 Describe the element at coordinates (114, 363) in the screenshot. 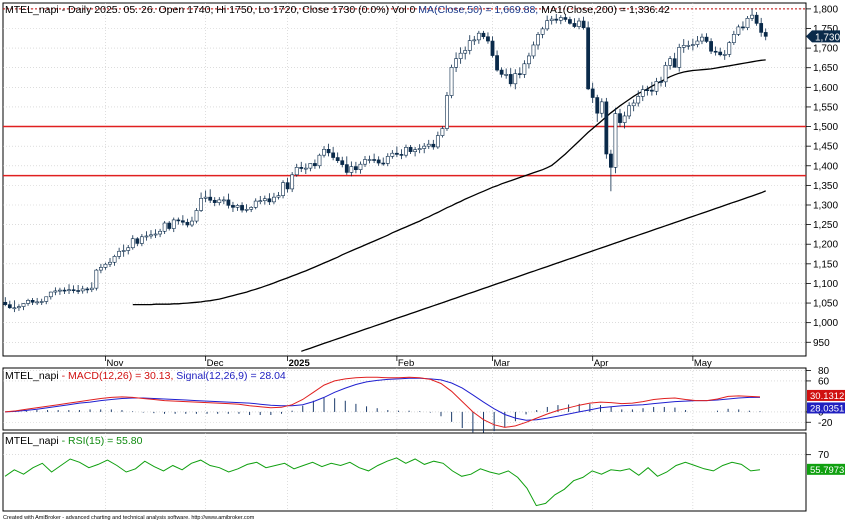

I see `month-label: Nov` at that location.